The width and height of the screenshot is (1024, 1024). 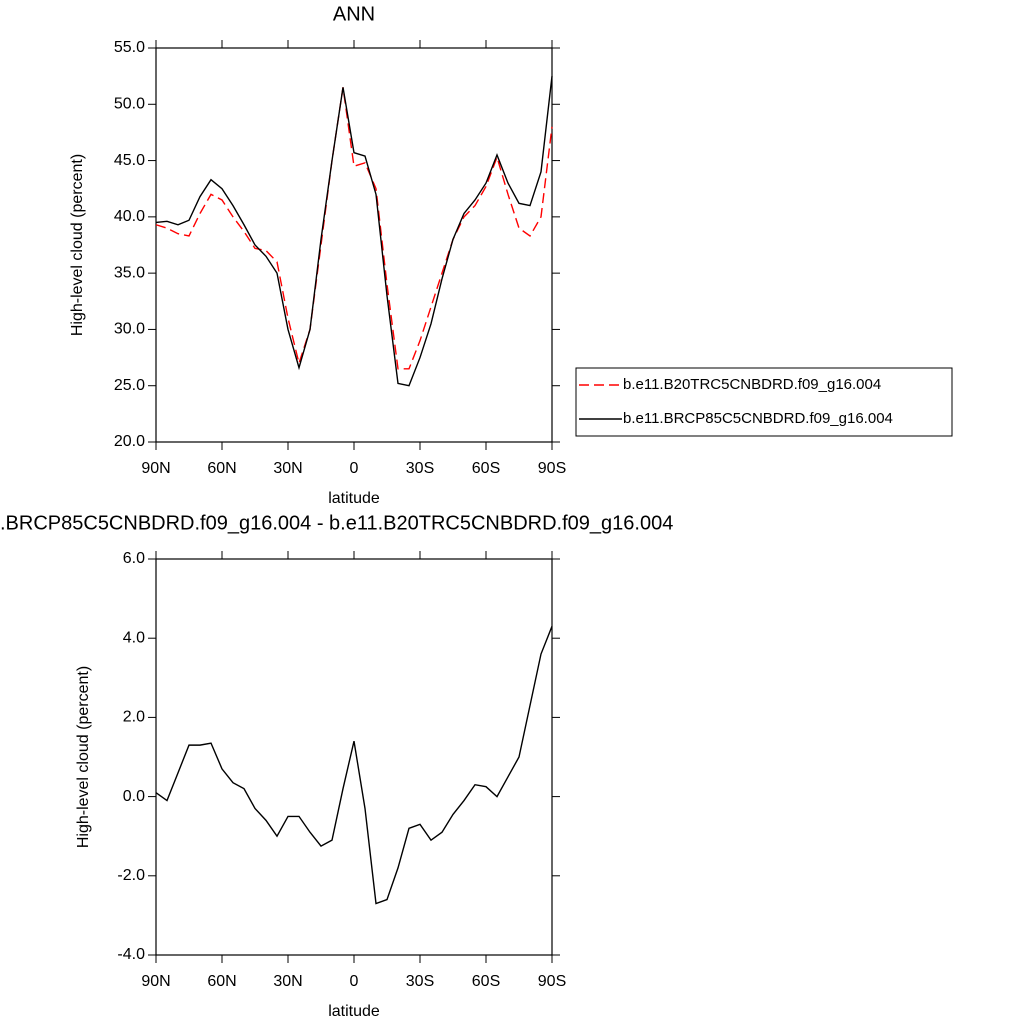 What do you see at coordinates (129, 47) in the screenshot?
I see `y-tick-label: 55.0` at bounding box center [129, 47].